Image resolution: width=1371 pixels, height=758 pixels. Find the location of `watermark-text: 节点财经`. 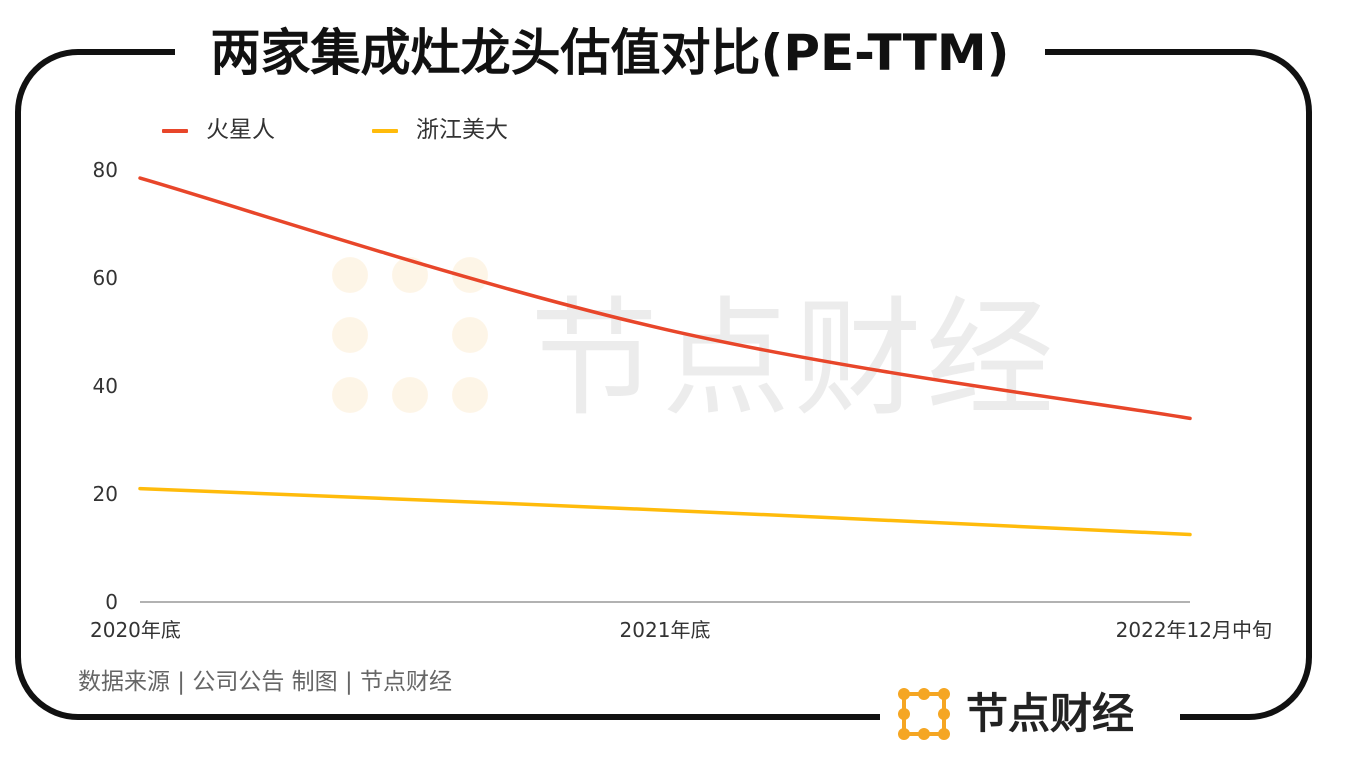

watermark-text: 节点财经 is located at coordinates (794, 359).